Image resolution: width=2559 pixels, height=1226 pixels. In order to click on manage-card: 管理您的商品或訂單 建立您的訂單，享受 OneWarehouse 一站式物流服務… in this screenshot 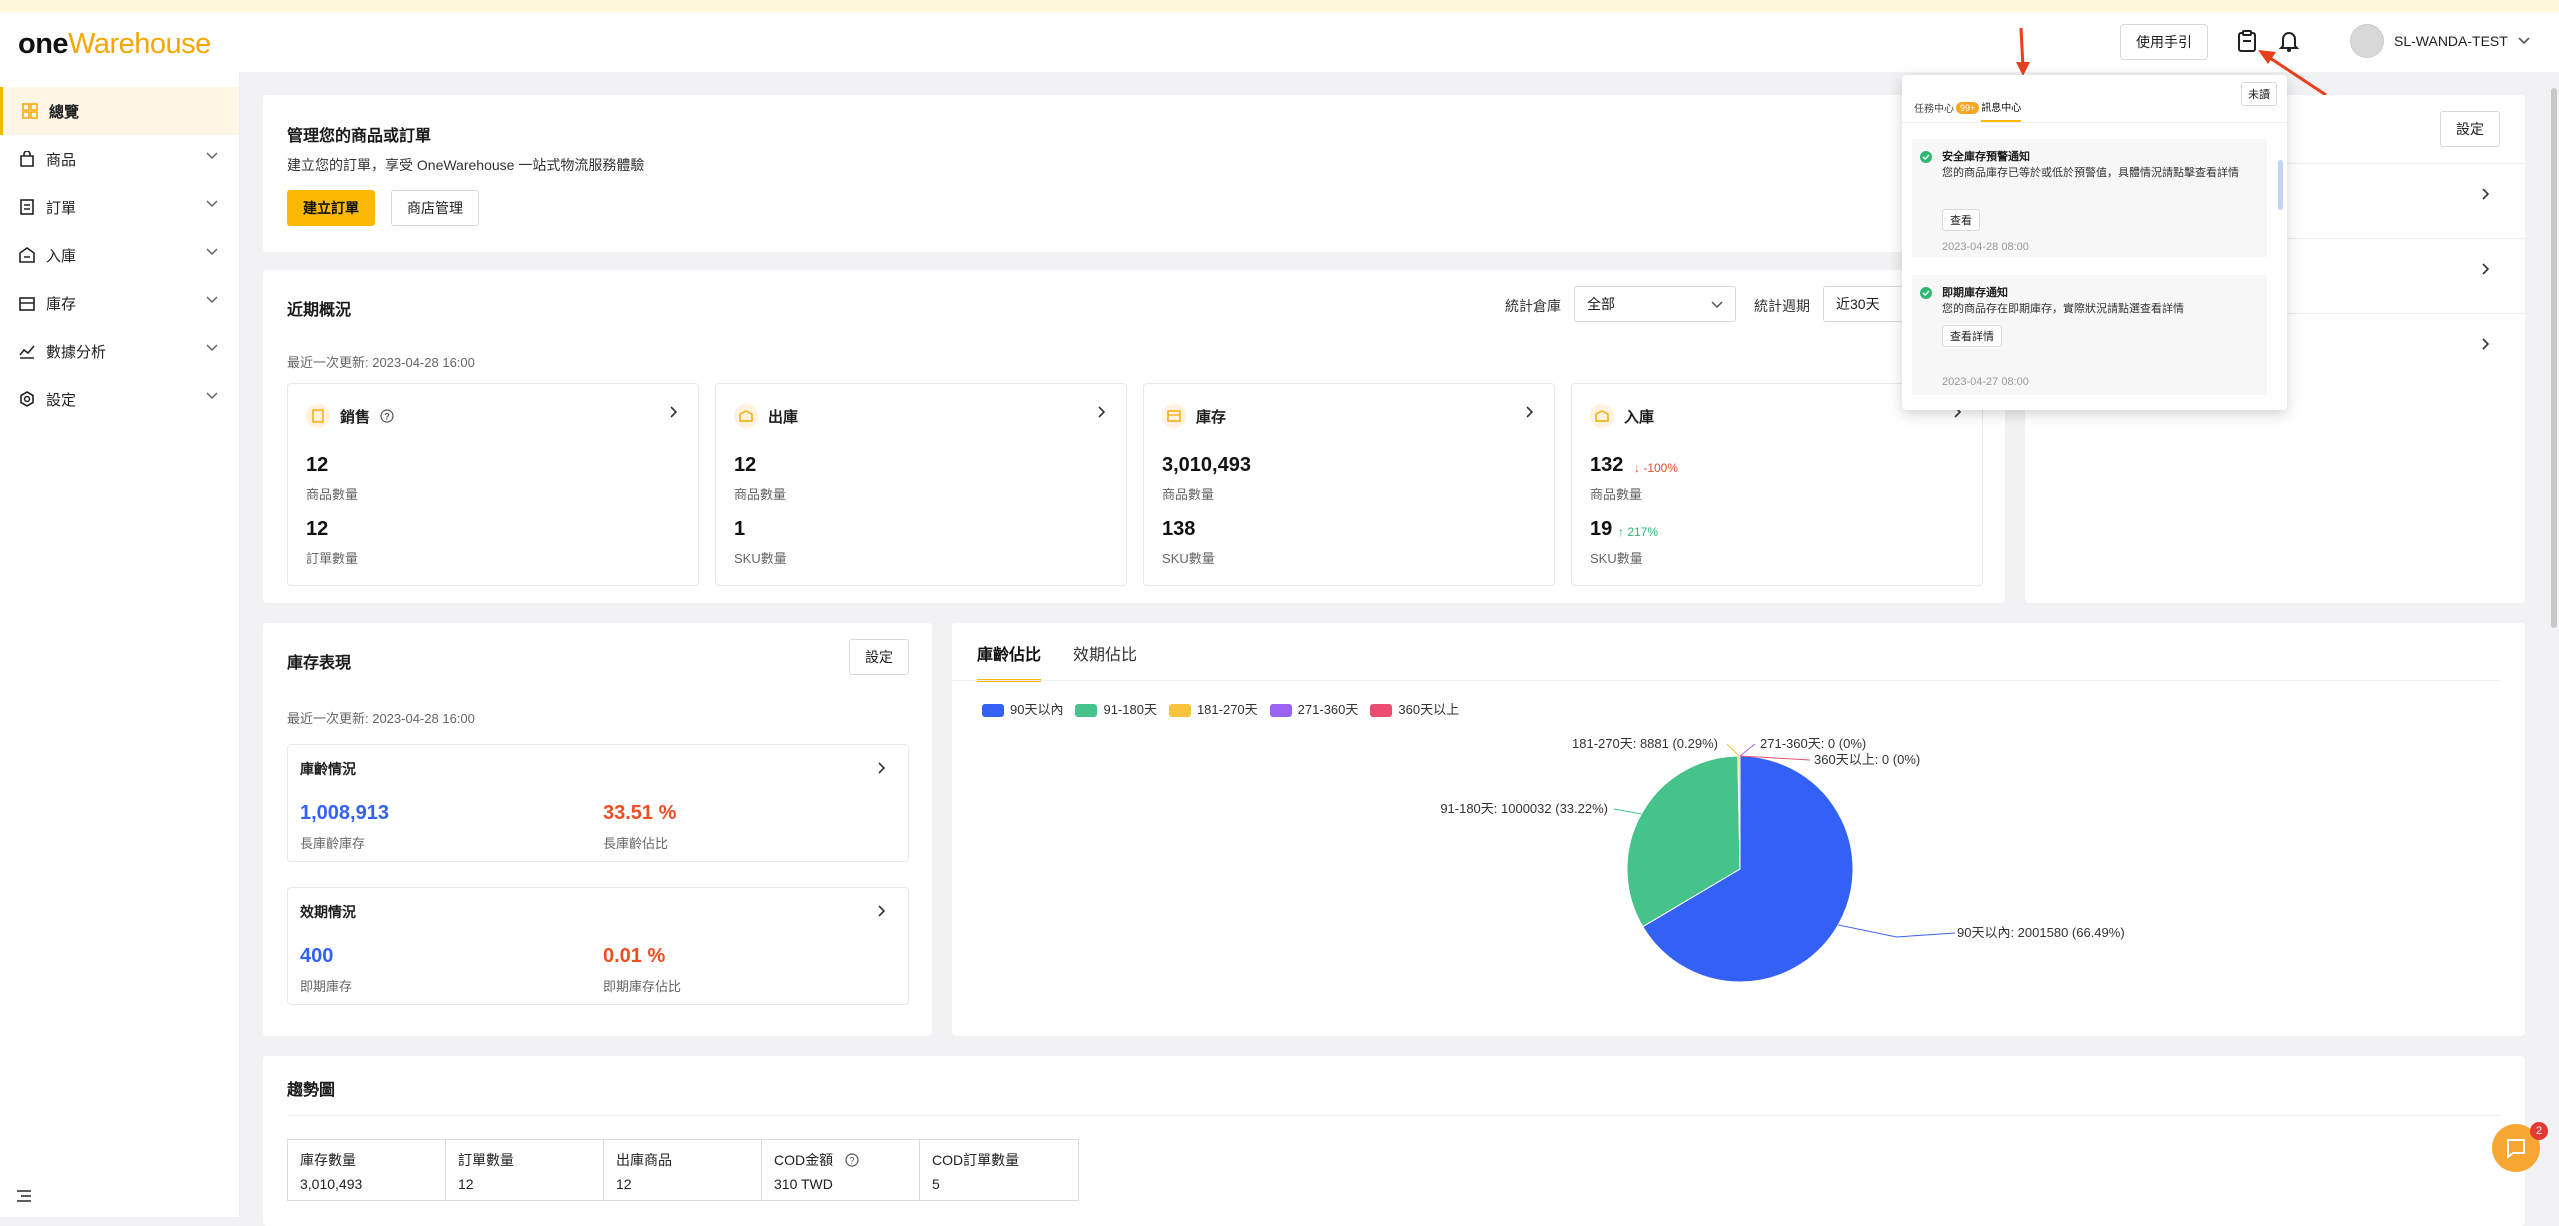, I will do `click(1134, 173)`.